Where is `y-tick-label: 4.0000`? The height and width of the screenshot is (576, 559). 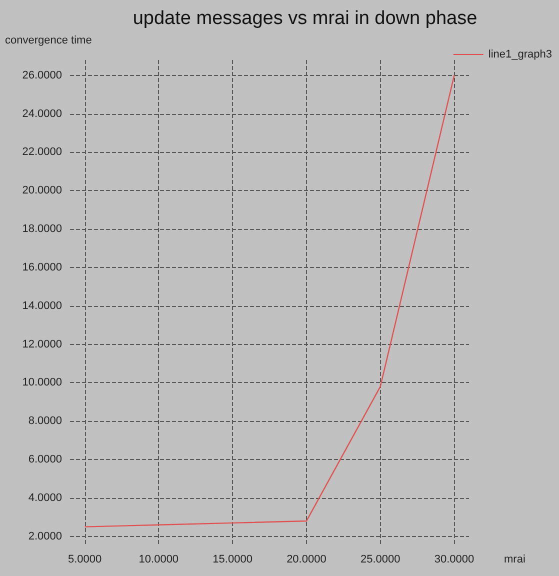
y-tick-label: 4.0000 is located at coordinates (45, 498).